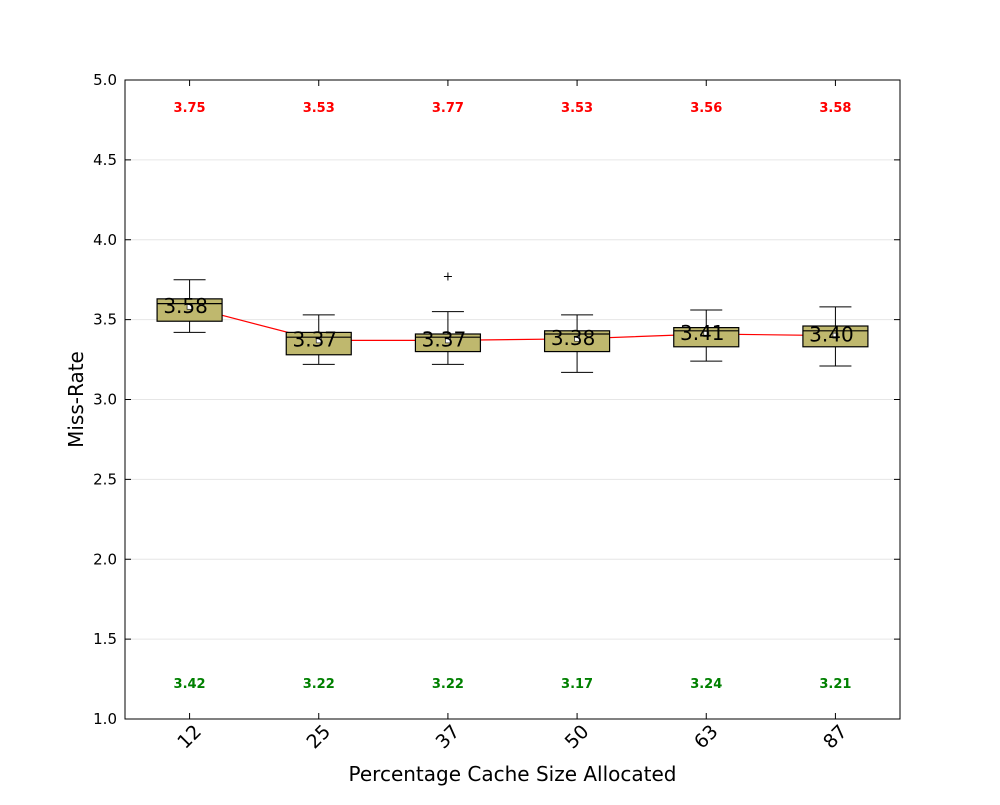 This screenshot has width=1000, height=805. I want to click on min-value-label: 3.42, so click(190, 684).